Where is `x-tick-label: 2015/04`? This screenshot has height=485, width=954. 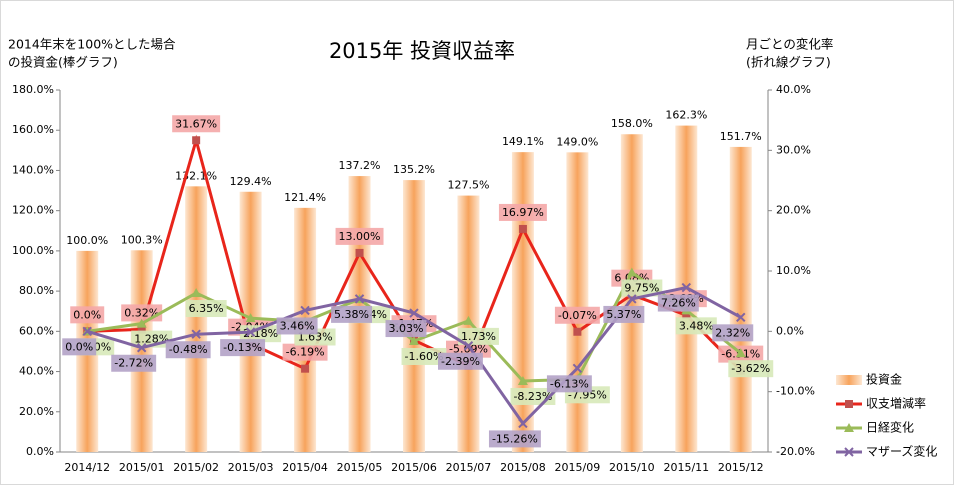
x-tick-label: 2015/04 is located at coordinates (305, 467).